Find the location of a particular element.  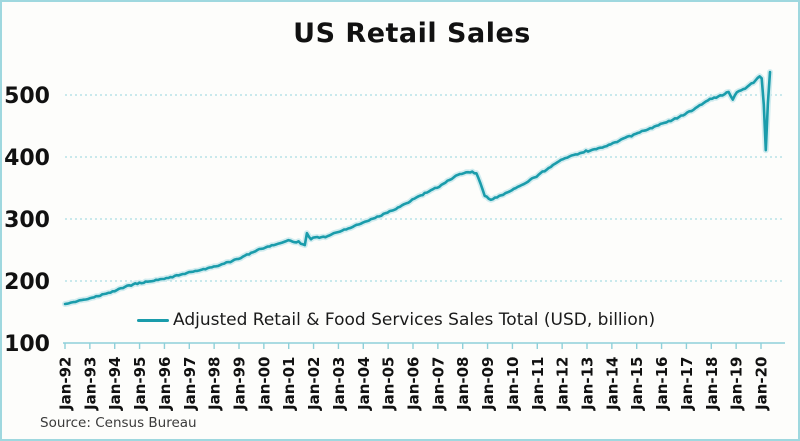

x-tick-label: Jan-14 is located at coordinates (612, 384).